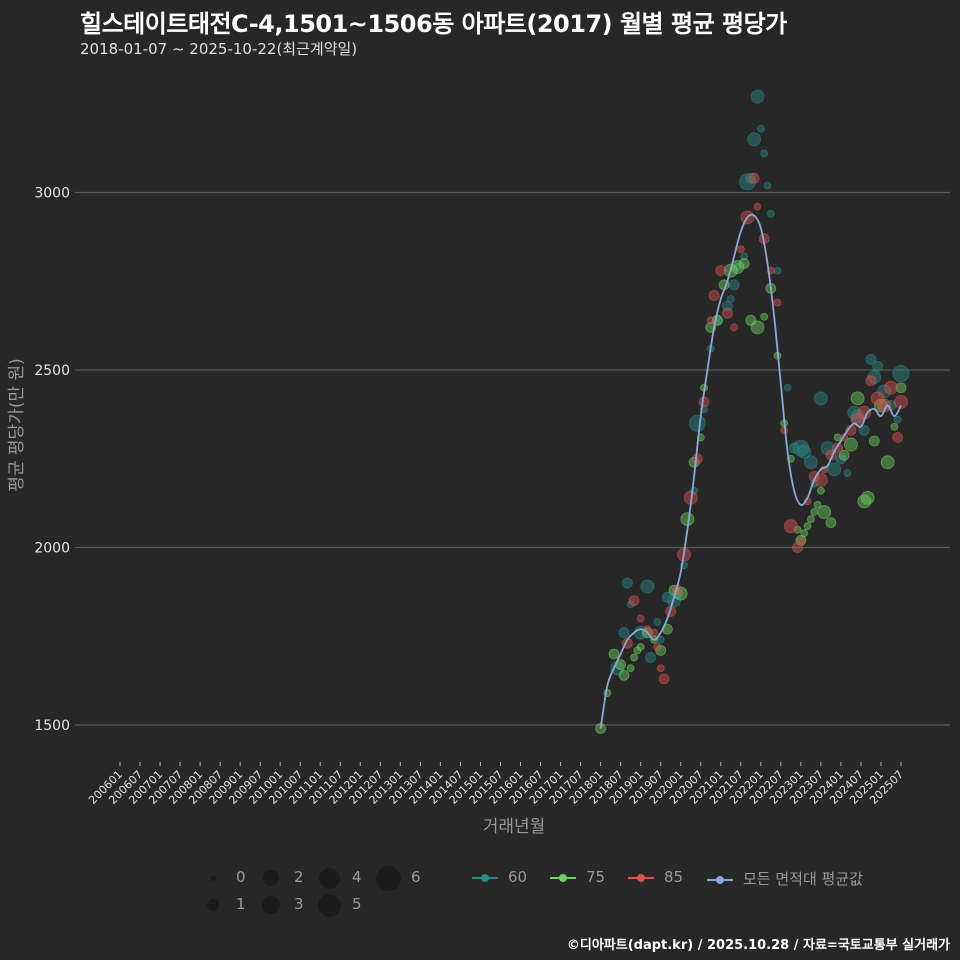 The height and width of the screenshot is (960, 960). I want to click on size-legend-label: 3, so click(299, 904).